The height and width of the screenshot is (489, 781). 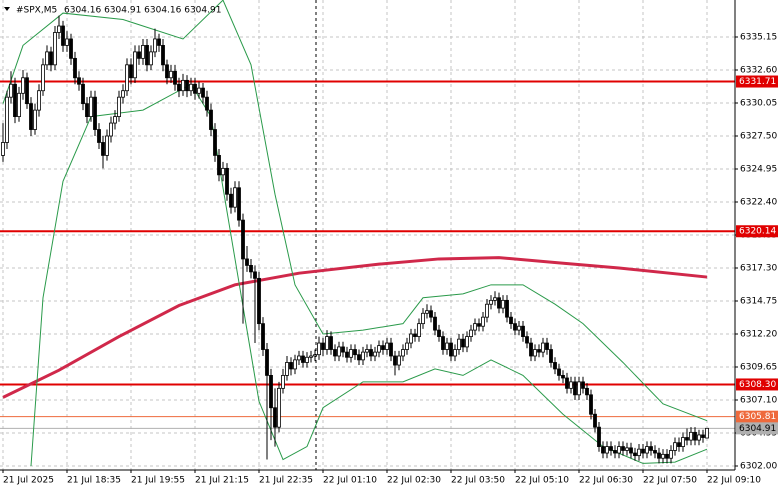 What do you see at coordinates (757, 385) in the screenshot?
I see `price-level-label: 6308.30` at bounding box center [757, 385].